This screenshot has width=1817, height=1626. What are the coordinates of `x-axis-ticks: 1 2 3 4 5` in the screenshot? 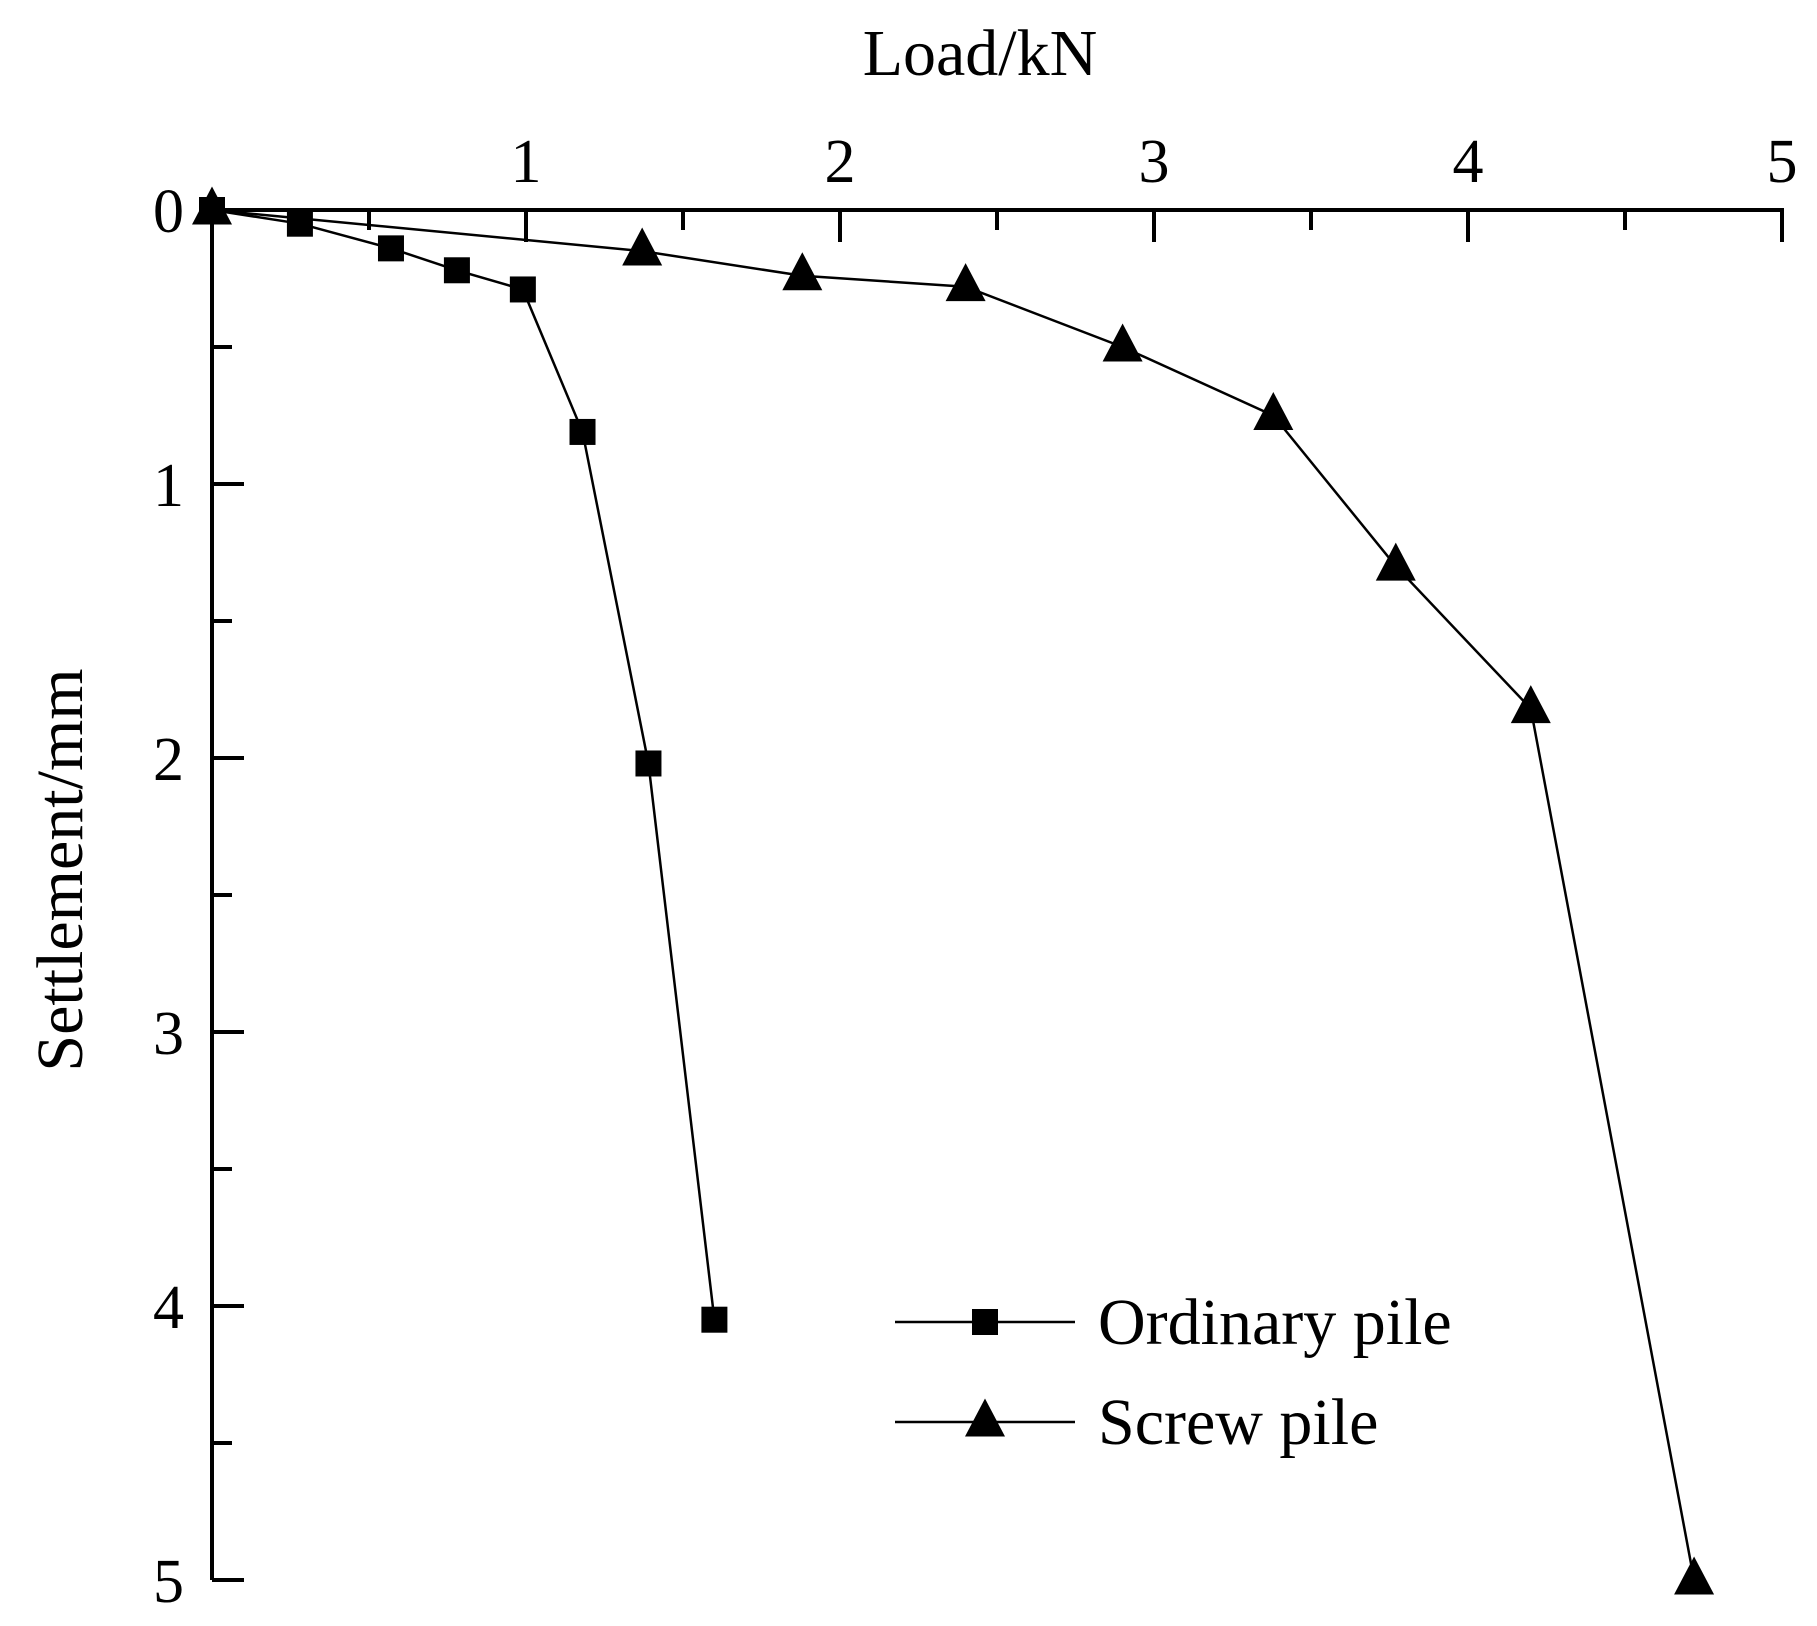 It's located at (1082, 185).